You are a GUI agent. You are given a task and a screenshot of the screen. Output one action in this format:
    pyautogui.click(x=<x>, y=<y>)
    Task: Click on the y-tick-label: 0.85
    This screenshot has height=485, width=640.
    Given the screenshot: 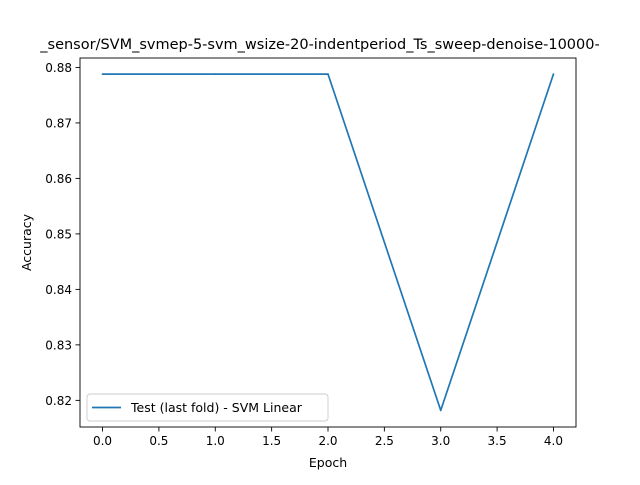 What is the action you would take?
    pyautogui.click(x=58, y=234)
    